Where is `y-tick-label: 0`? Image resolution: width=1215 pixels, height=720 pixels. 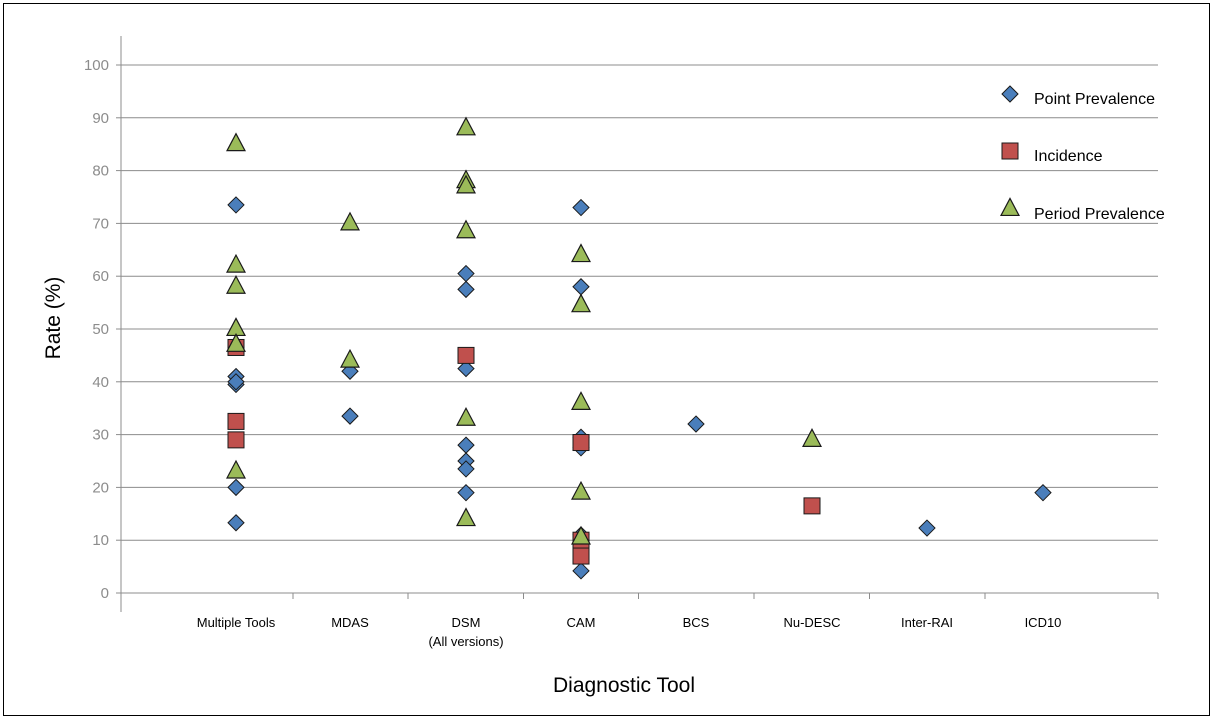 y-tick-label: 0 is located at coordinates (105, 593).